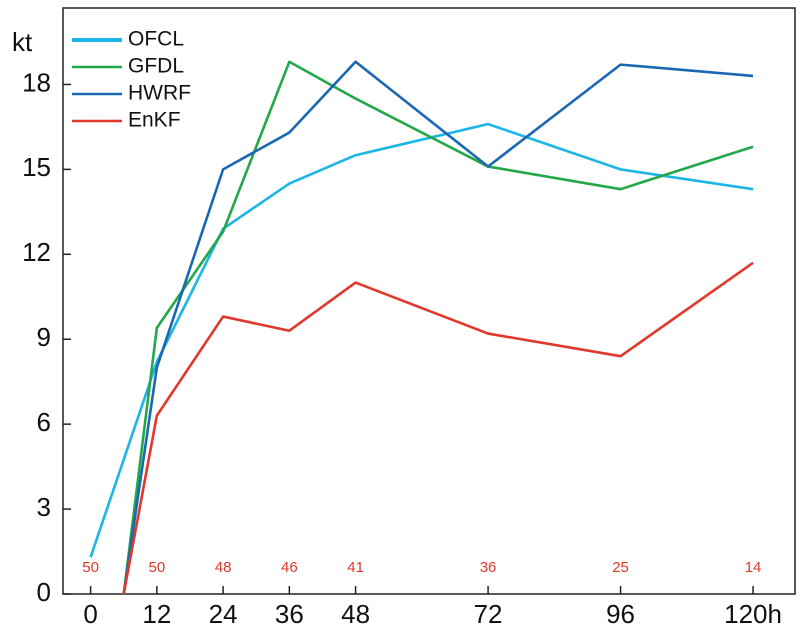 This screenshot has width=805, height=635. I want to click on sample-size: 14, so click(753, 567).